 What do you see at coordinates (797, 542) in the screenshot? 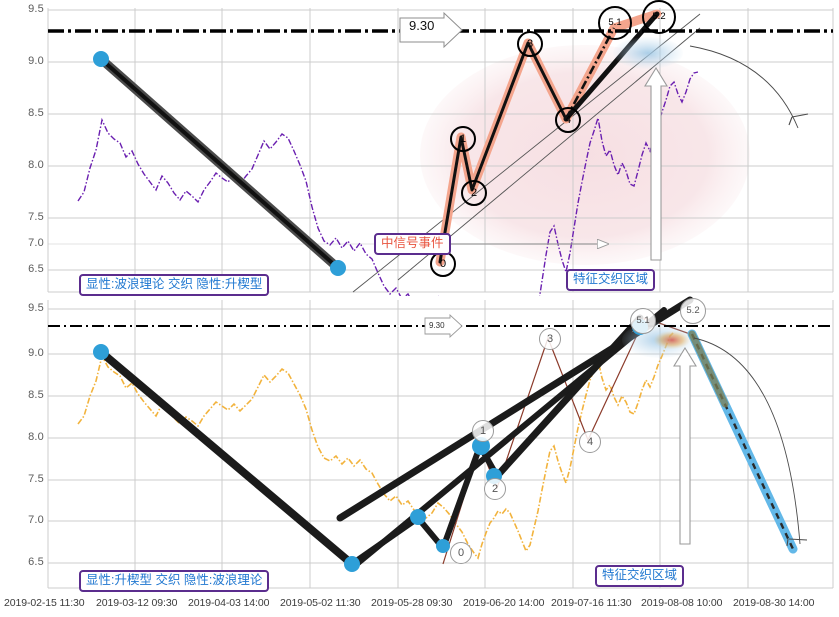
I see `arc-target-tick-bottom` at bounding box center [797, 542].